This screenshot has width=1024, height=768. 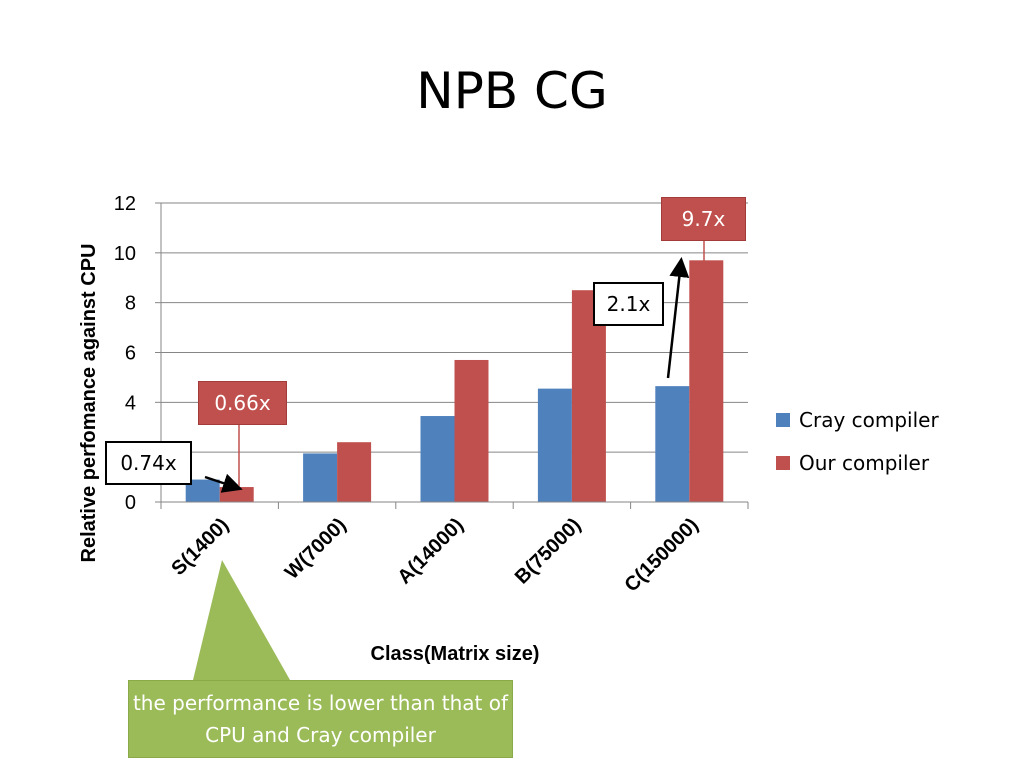 I want to click on annotation-9-7x: 9.7x, so click(x=703, y=219).